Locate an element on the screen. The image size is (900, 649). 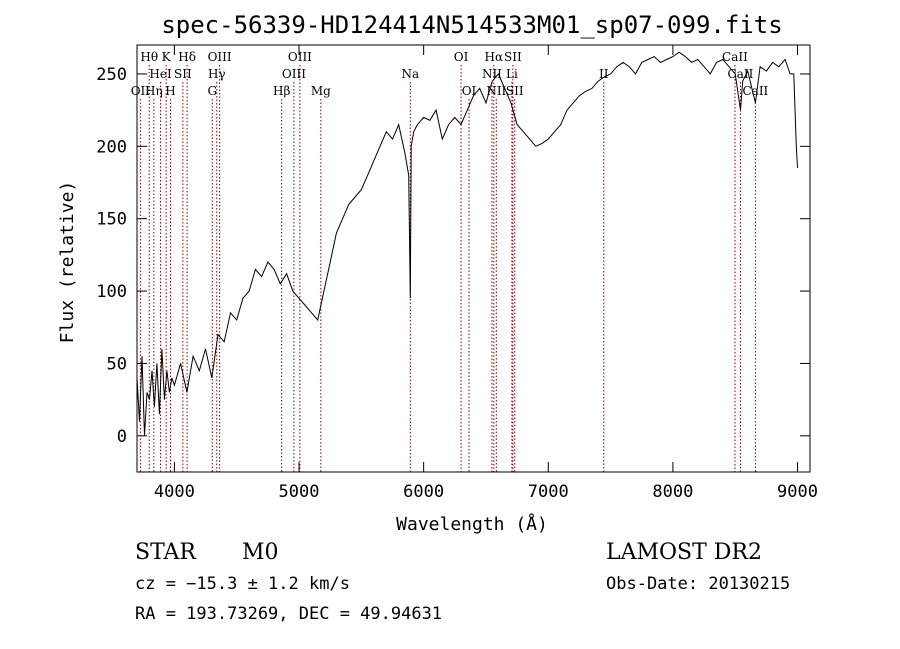
object-subclass: M0 is located at coordinates (260, 552).